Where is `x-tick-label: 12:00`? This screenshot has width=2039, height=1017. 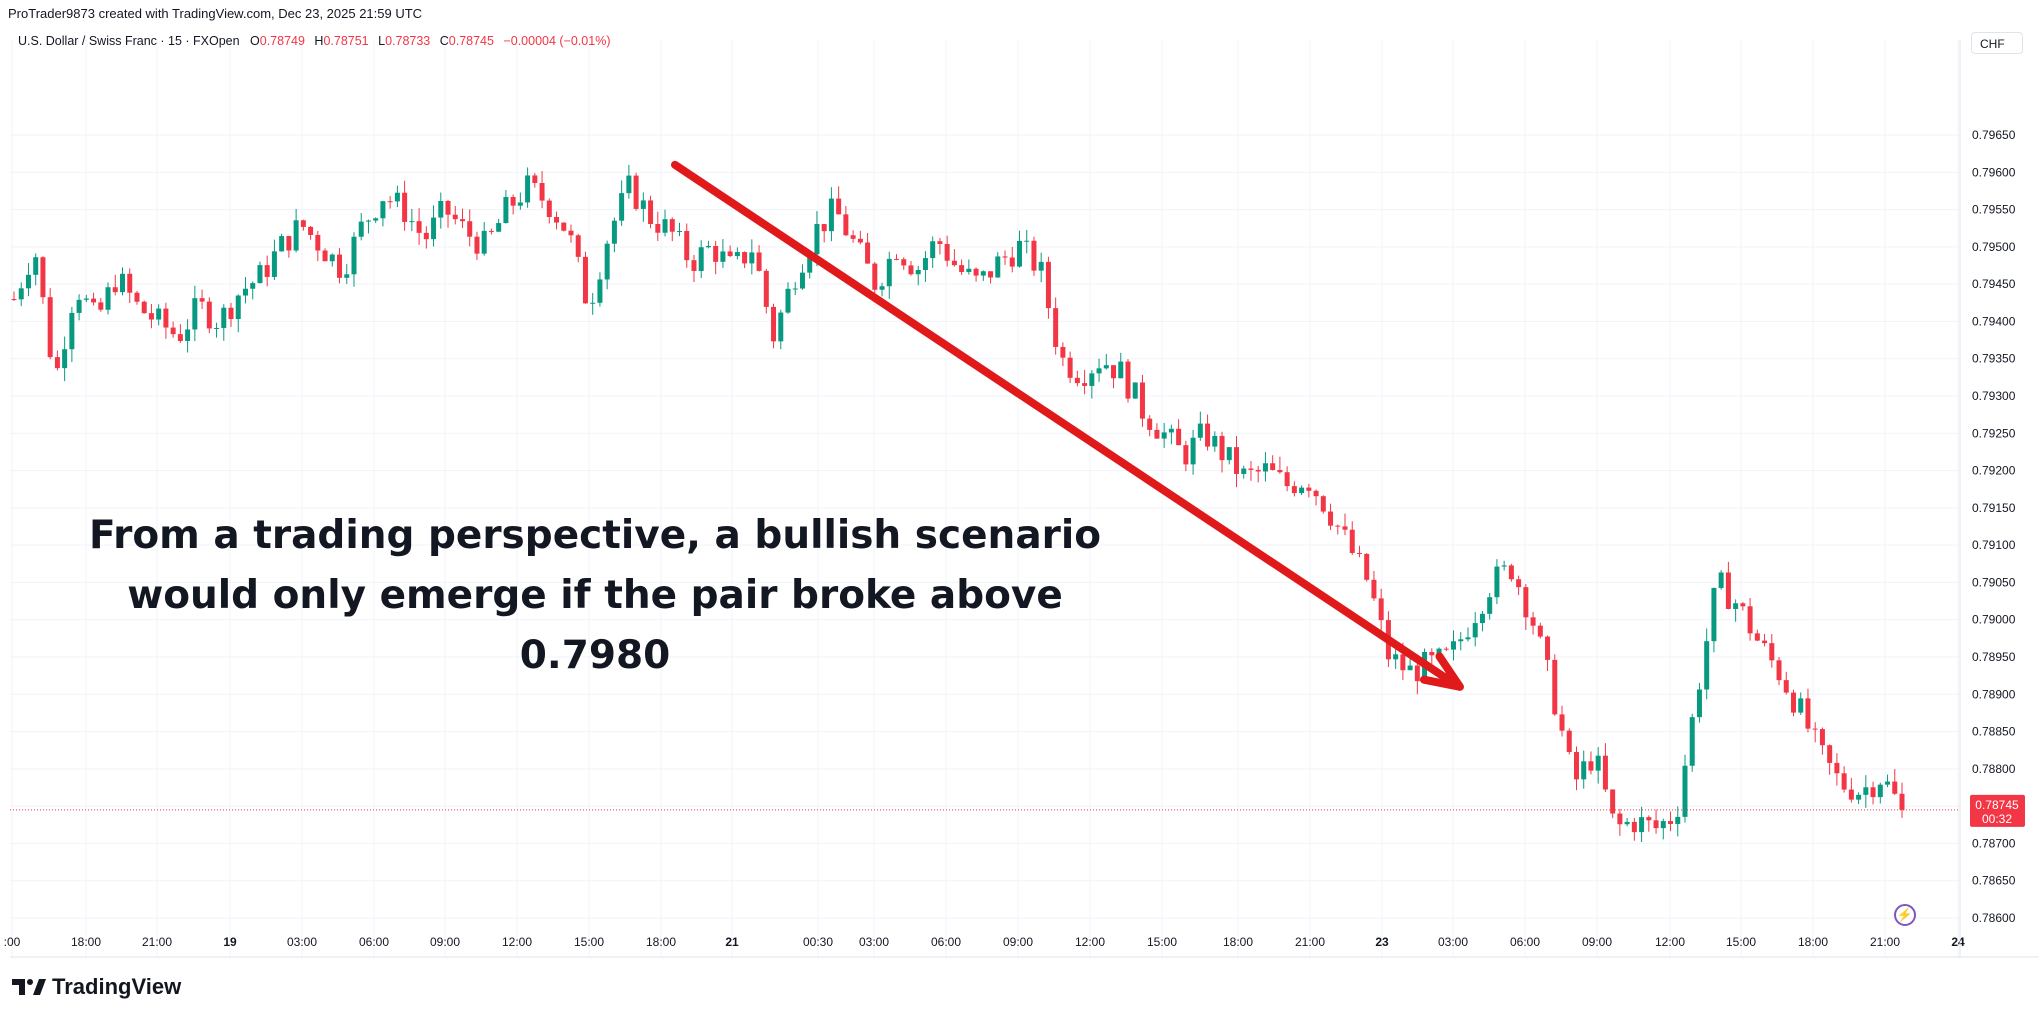 x-tick-label: 12:00 is located at coordinates (1670, 942).